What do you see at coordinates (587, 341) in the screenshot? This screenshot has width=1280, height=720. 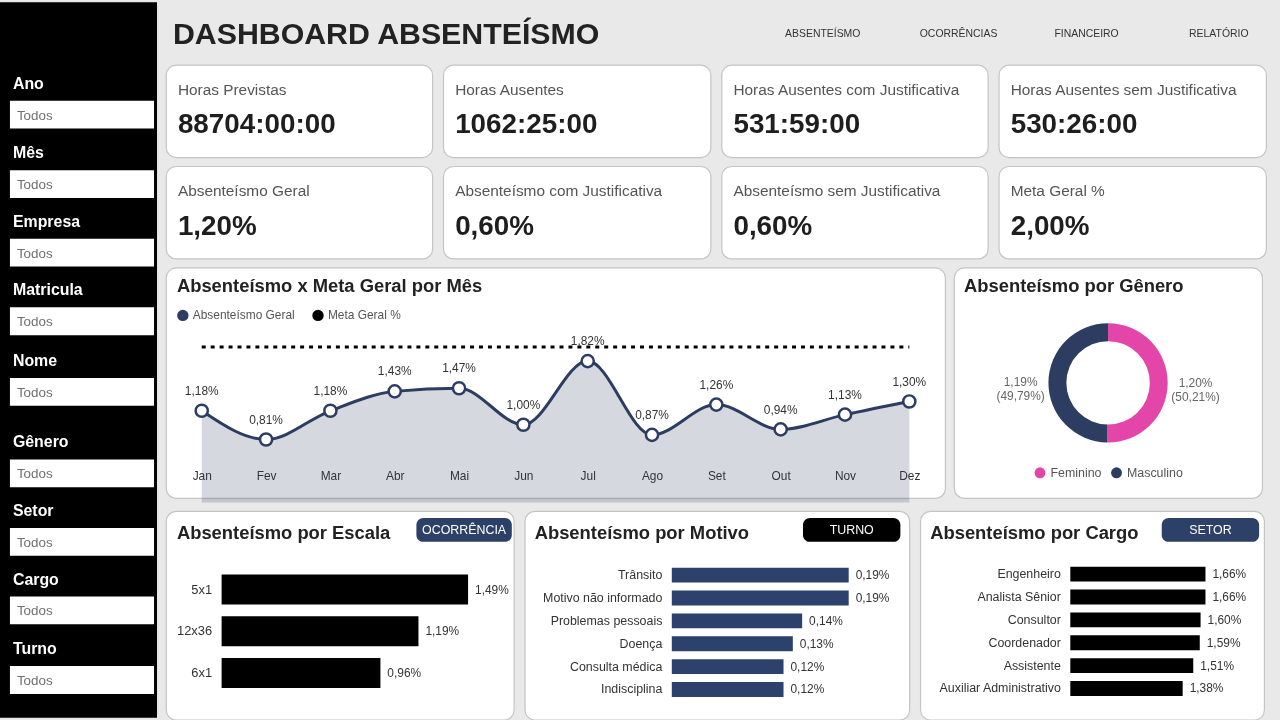 I see `data-label: 1,82%` at bounding box center [587, 341].